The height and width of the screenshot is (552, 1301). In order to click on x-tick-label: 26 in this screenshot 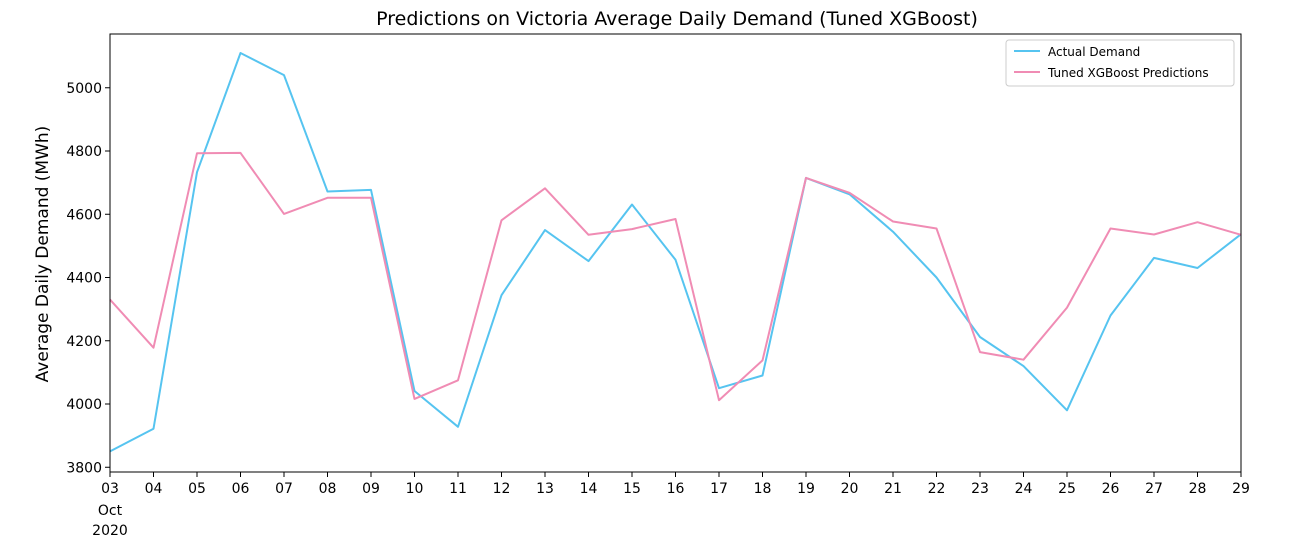, I will do `click(1111, 489)`.